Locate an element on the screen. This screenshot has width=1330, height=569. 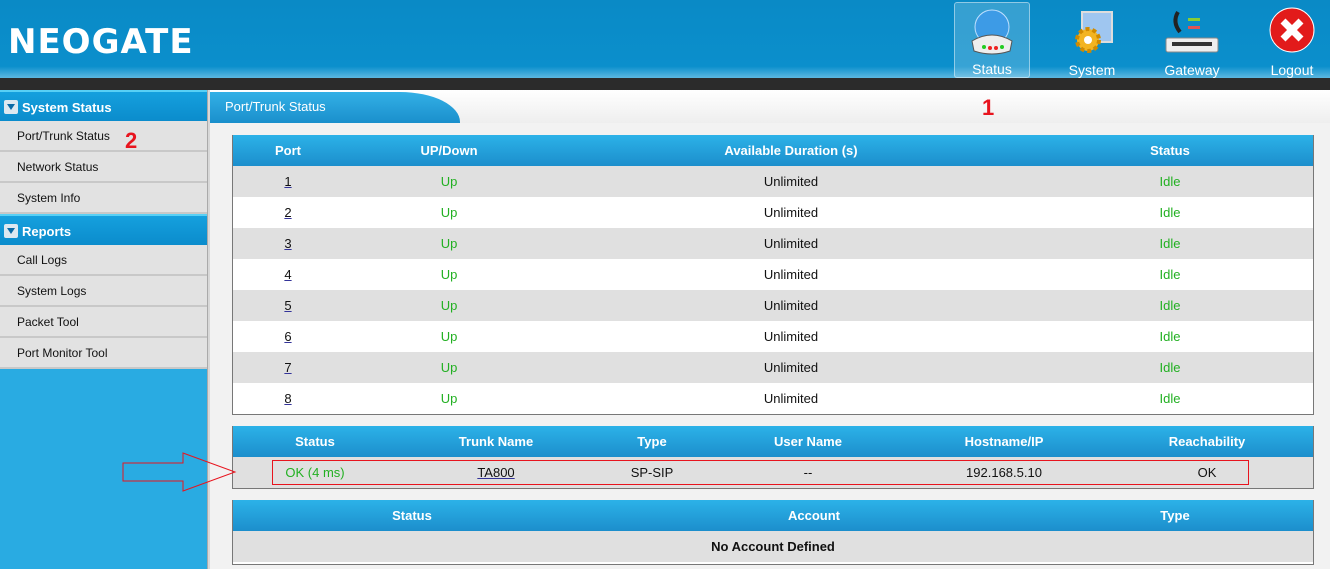
sidebar-section-system-status: System Status is located at coordinates (103, 105).